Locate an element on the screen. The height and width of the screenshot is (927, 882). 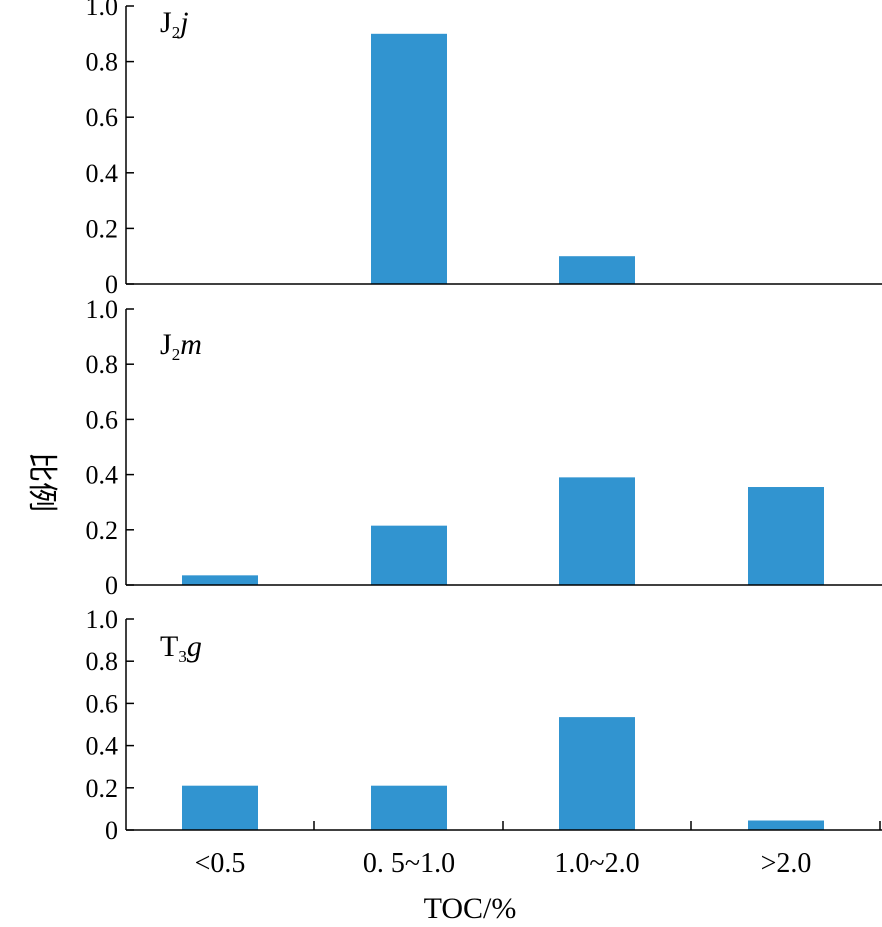
x-category-label-2: 0. 5~1.0 is located at coordinates (409, 863).